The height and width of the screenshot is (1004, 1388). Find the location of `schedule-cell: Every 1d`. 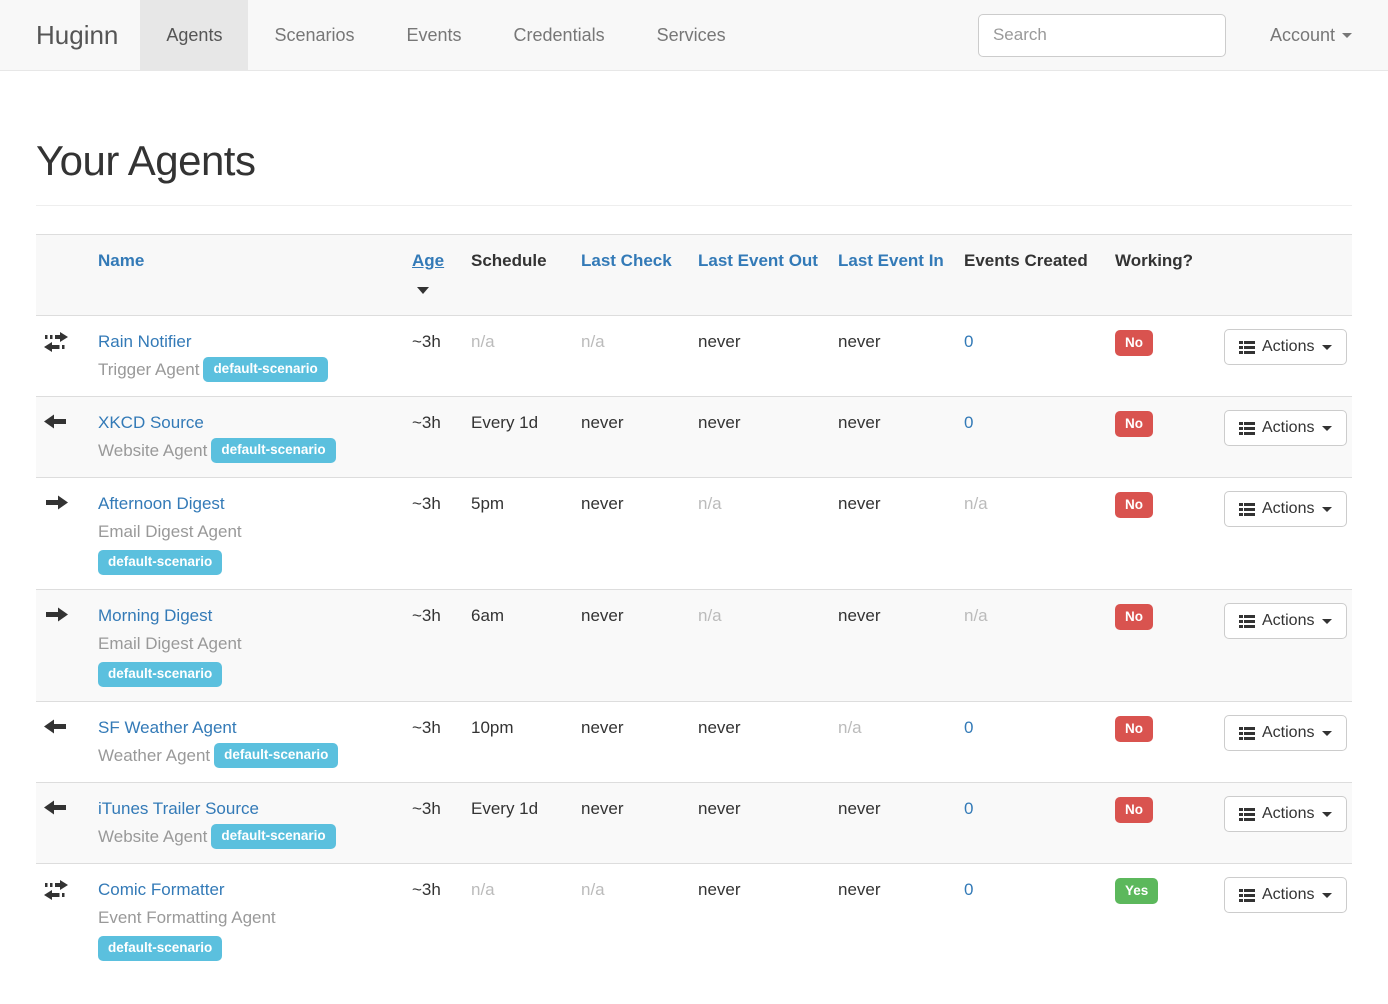

schedule-cell: Every 1d is located at coordinates (518, 437).